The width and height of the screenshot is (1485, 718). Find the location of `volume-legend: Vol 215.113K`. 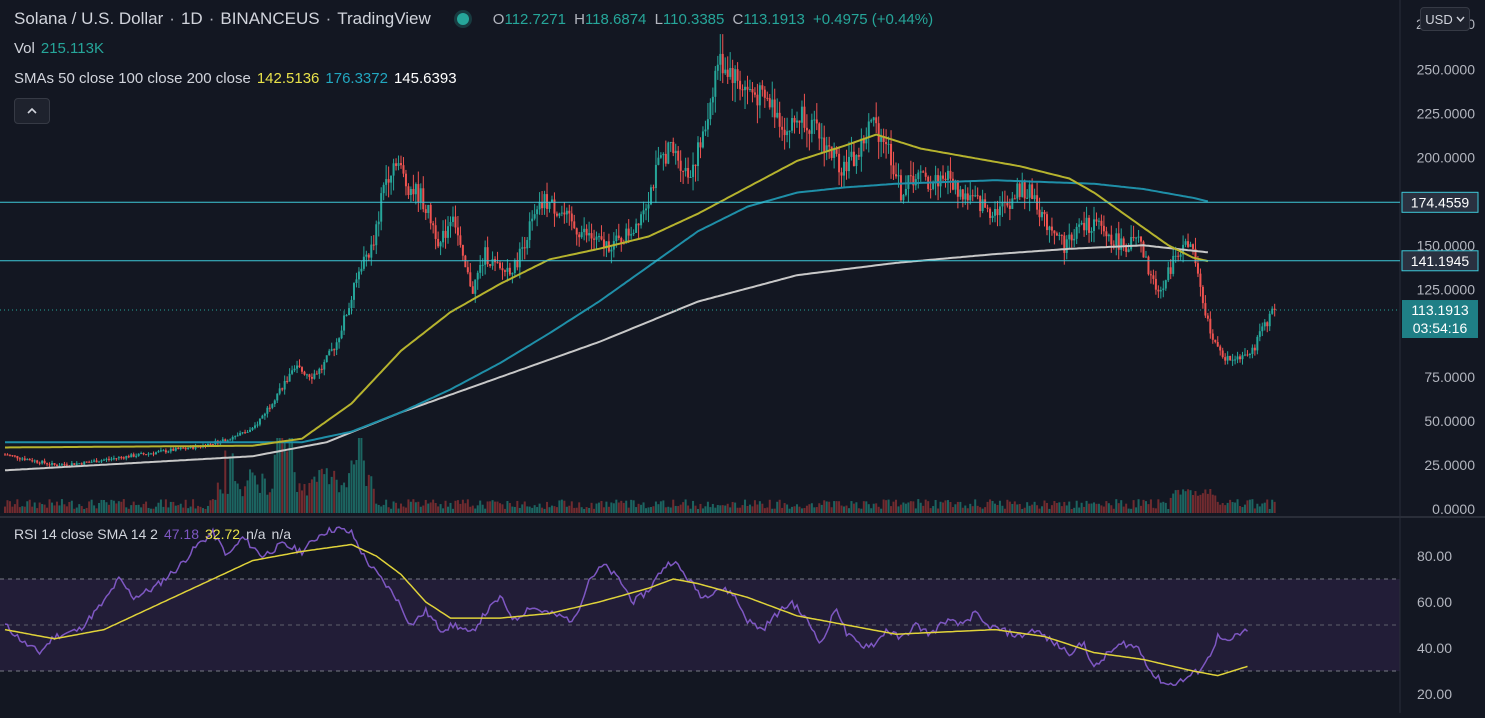

volume-legend: Vol 215.113K is located at coordinates (59, 48).